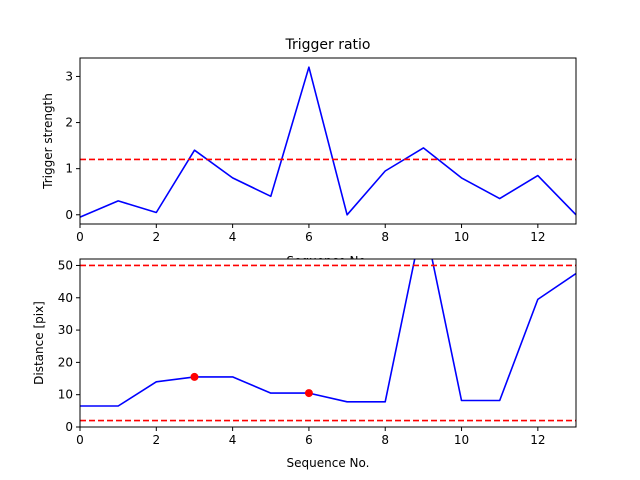 Image resolution: width=640 pixels, height=480 pixels. What do you see at coordinates (69, 123) in the screenshot?
I see `y-tick-label: 2` at bounding box center [69, 123].